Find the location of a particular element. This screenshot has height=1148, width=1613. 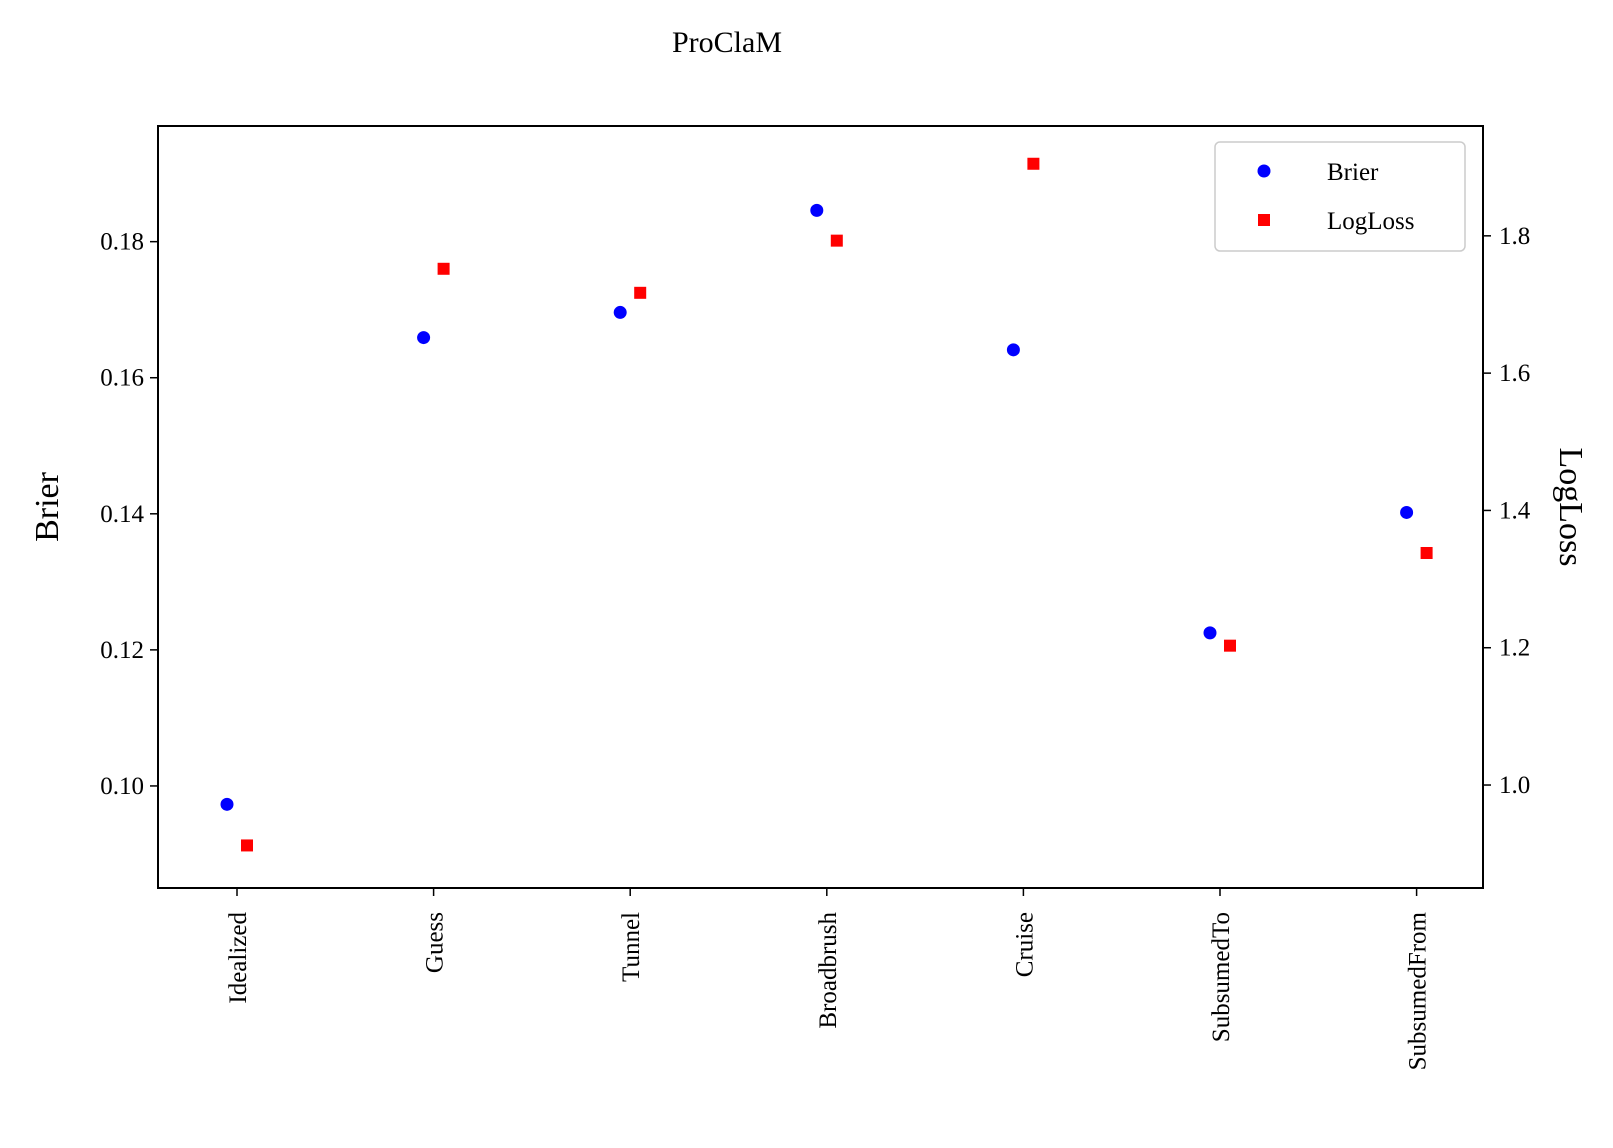

legend: Brier LogLoss is located at coordinates (1340, 196).